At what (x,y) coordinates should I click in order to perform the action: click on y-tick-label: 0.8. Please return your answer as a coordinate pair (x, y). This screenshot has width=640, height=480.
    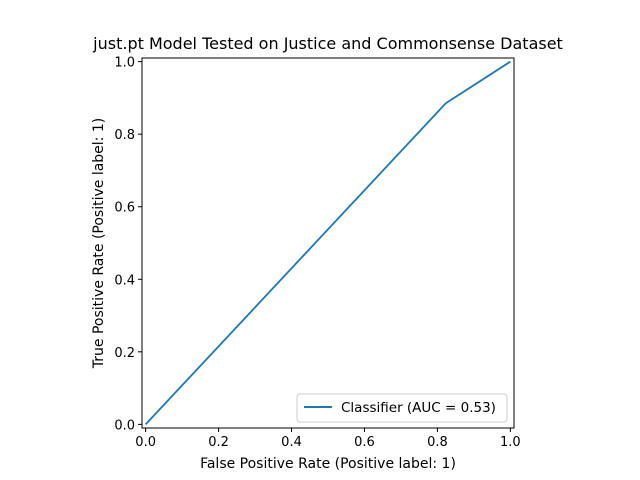
    Looking at the image, I should click on (124, 135).